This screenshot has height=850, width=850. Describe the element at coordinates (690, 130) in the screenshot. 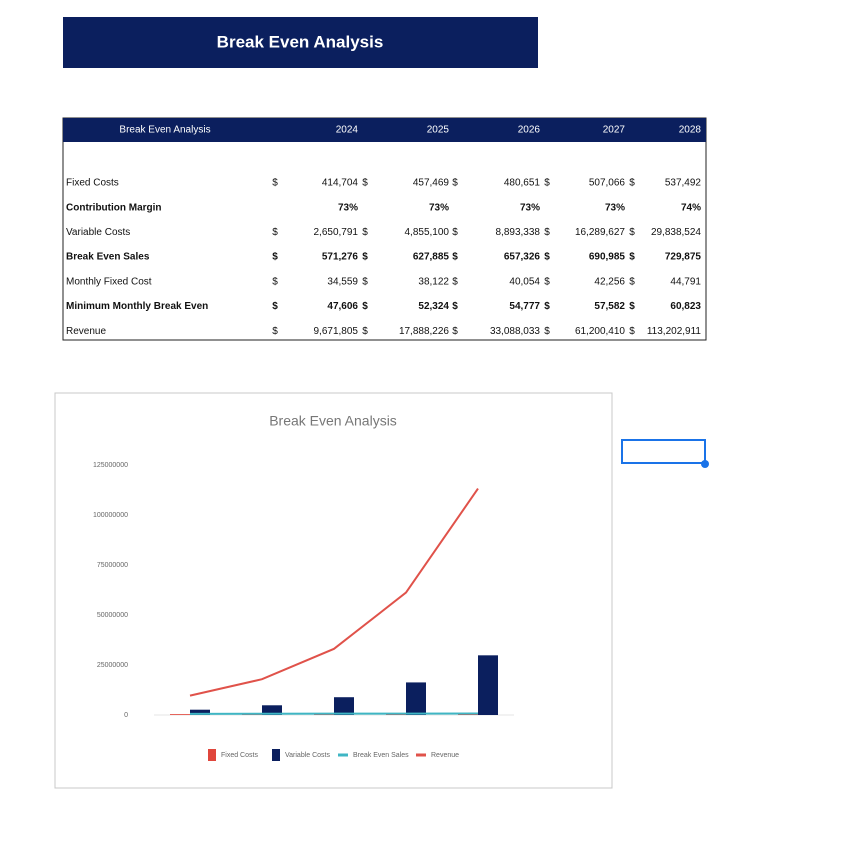

I see `column-header: 2028` at that location.